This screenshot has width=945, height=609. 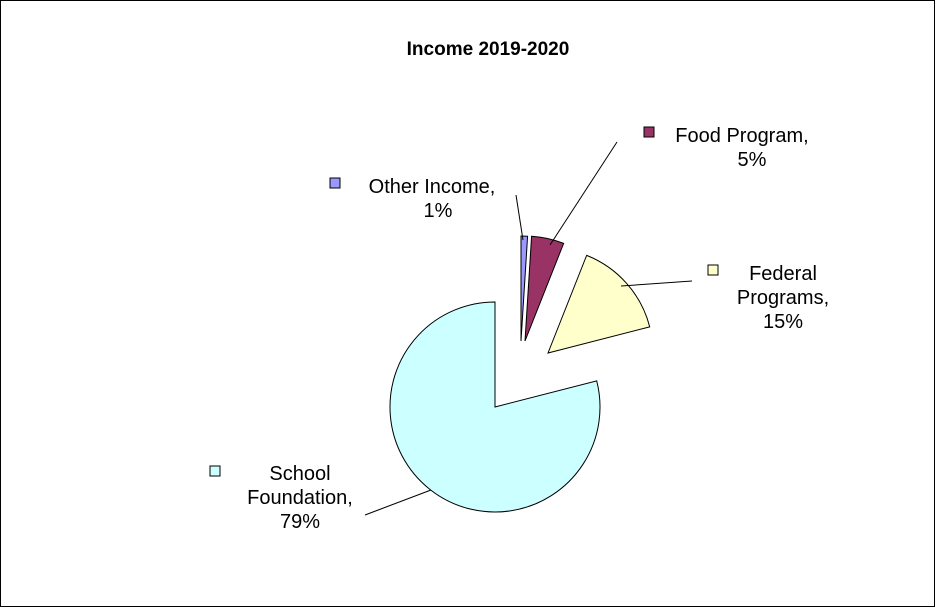 I want to click on label-key-other-income, so click(x=335, y=183).